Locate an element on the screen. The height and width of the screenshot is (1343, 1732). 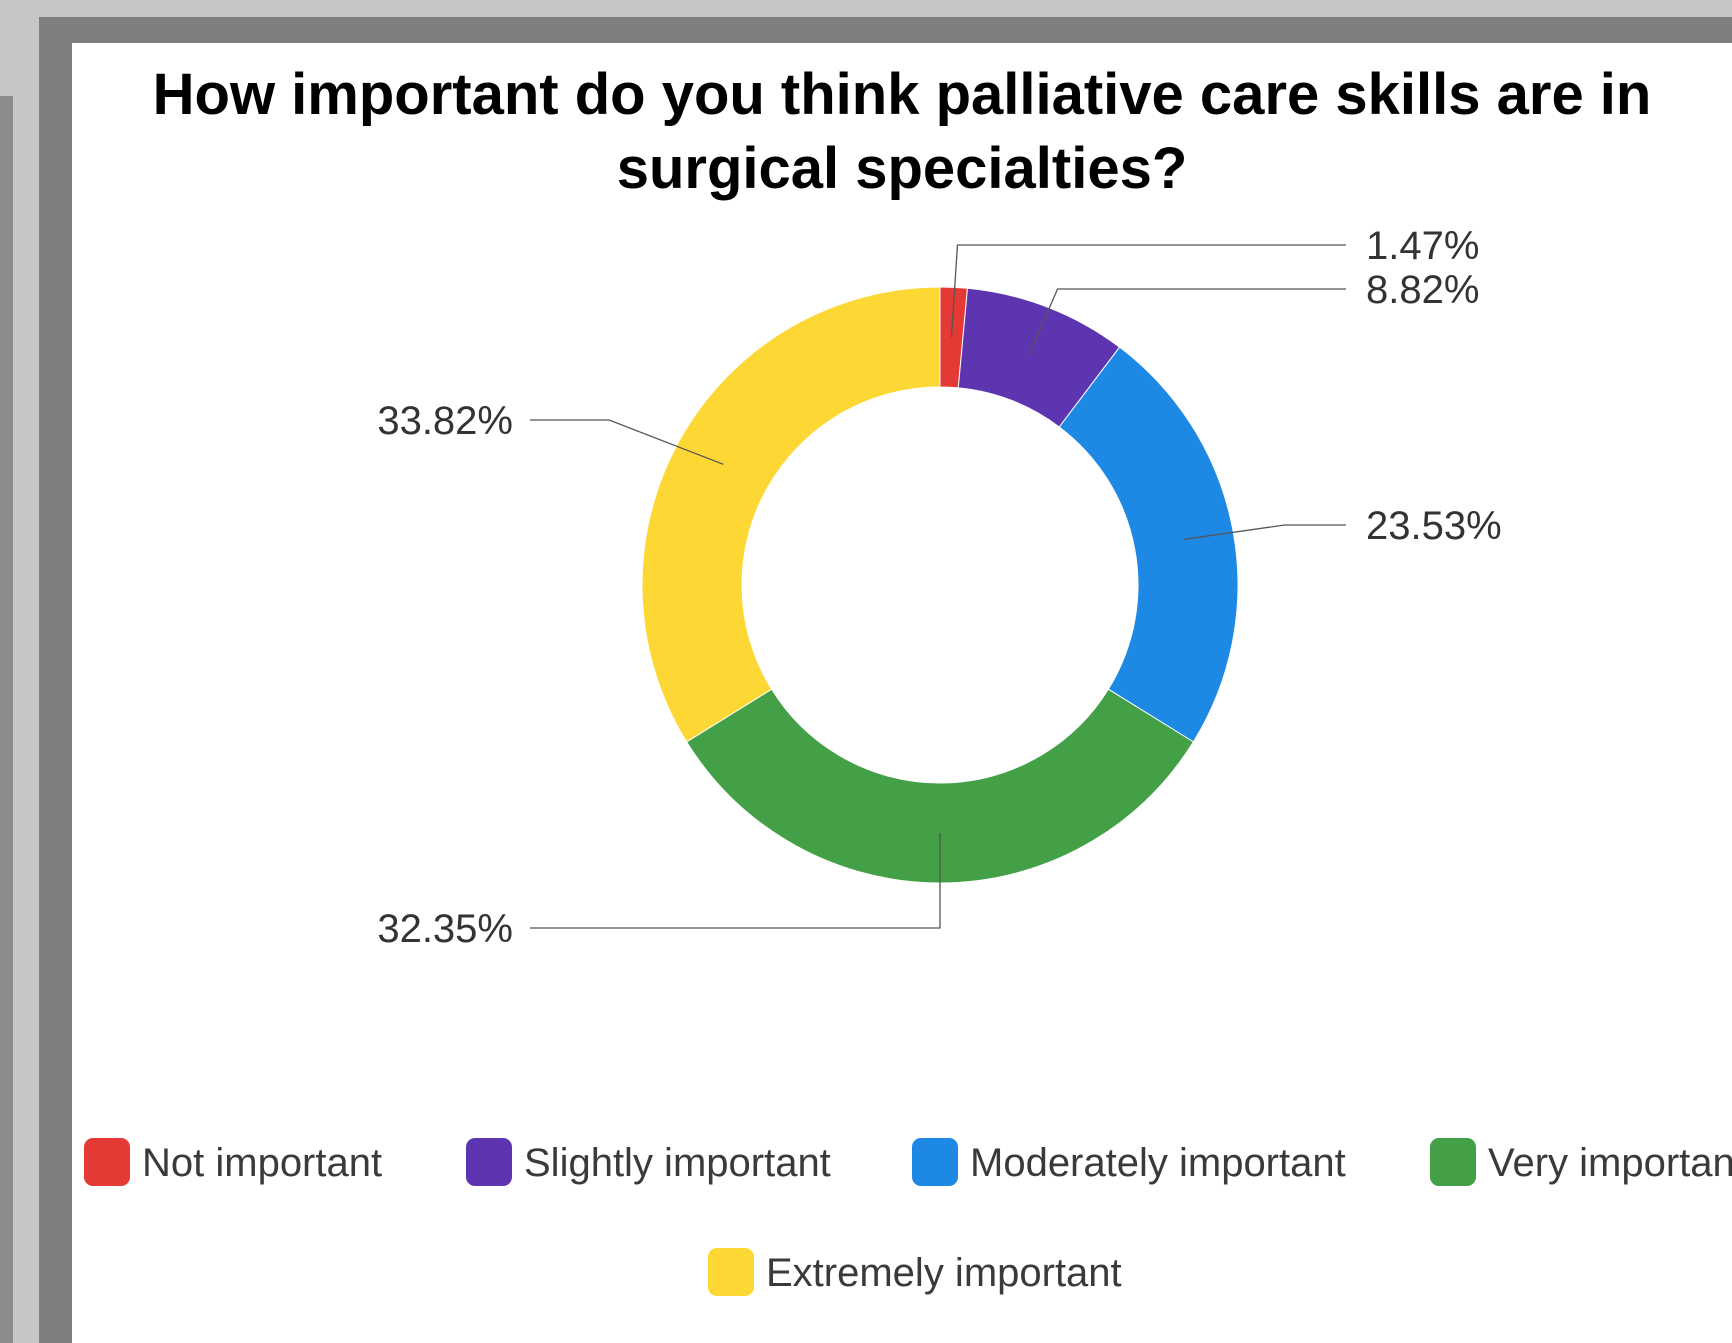
legend-item: Very importan is located at coordinates (1581, 1162).